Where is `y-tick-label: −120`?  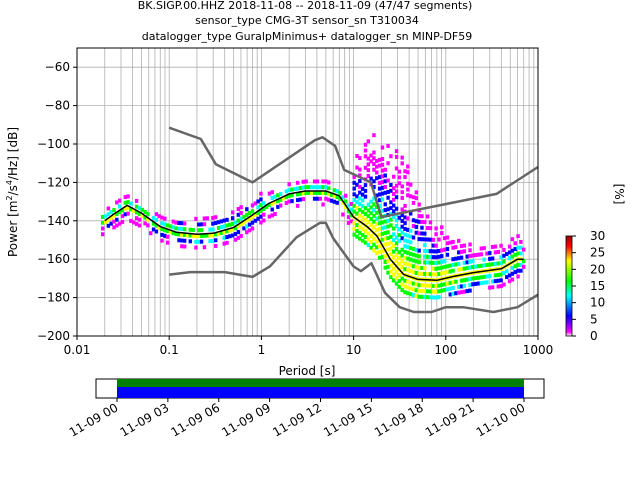 y-tick-label: −120 is located at coordinates (53, 182).